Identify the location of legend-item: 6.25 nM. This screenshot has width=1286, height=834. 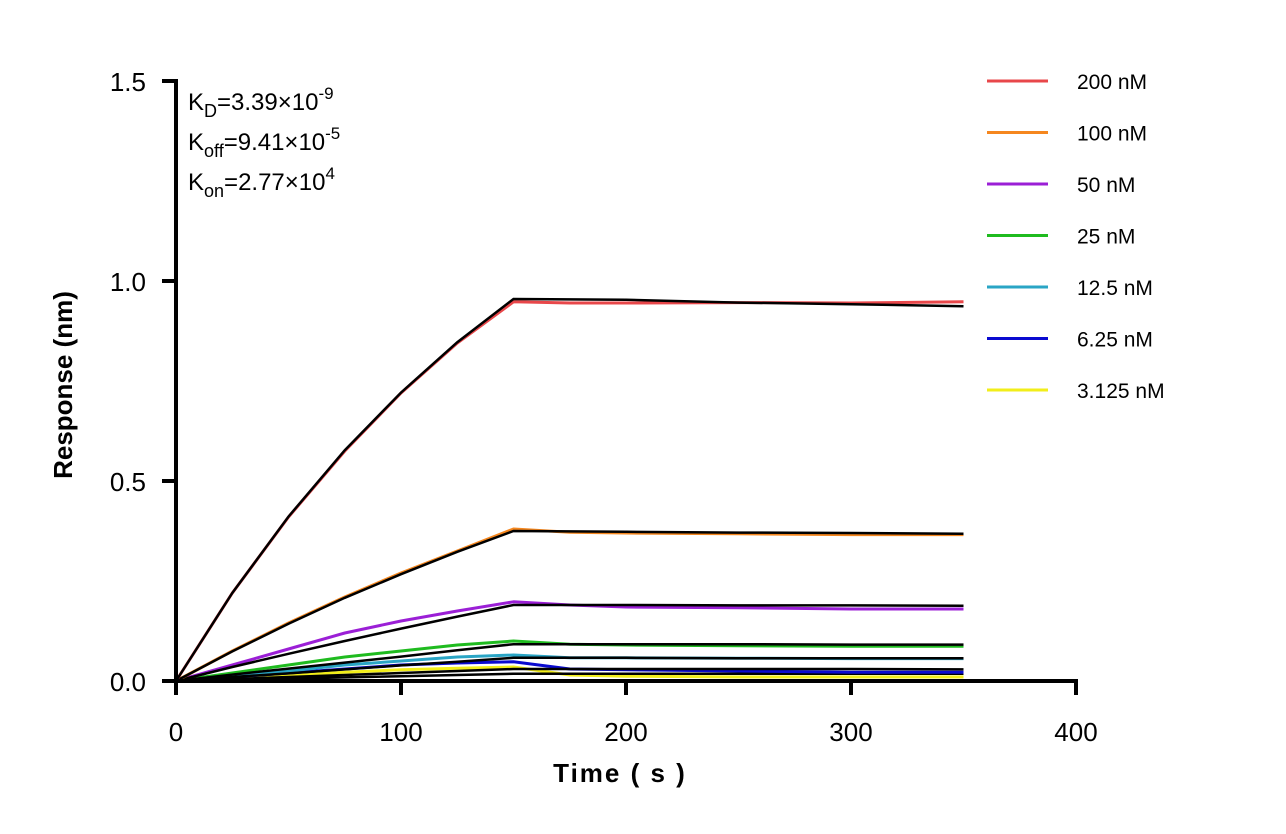
(1070, 340).